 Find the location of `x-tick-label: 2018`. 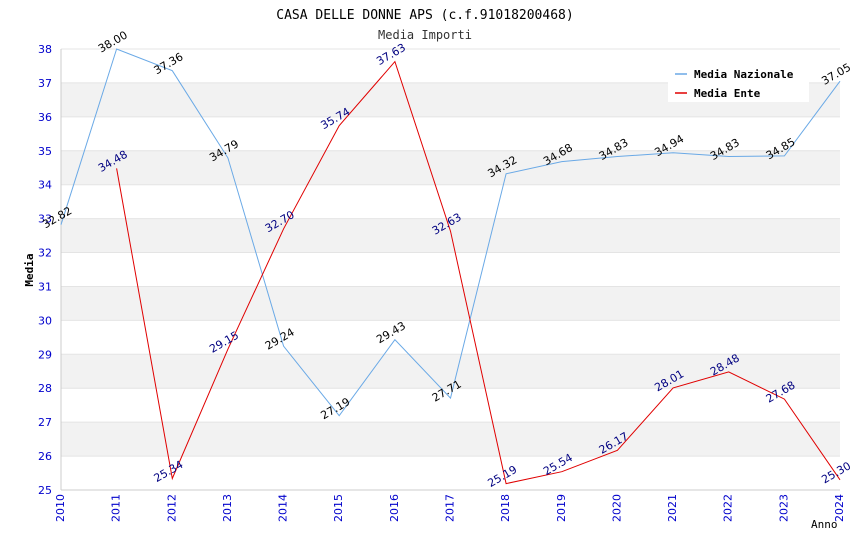

x-tick-label: 2018 is located at coordinates (505, 508).